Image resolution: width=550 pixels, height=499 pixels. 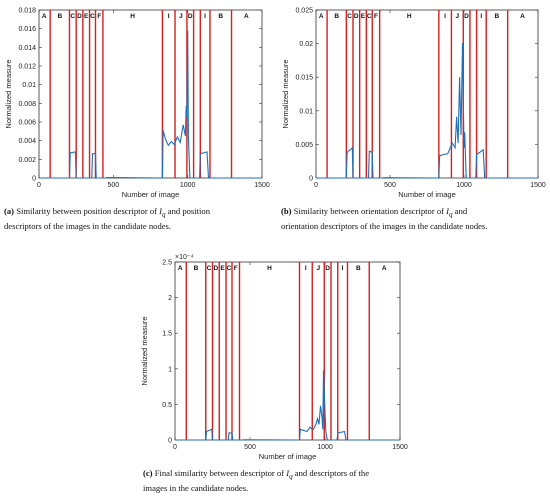 What do you see at coordinates (220, 473) in the screenshot?
I see `caption-text: Final similarity between descriptor of` at bounding box center [220, 473].